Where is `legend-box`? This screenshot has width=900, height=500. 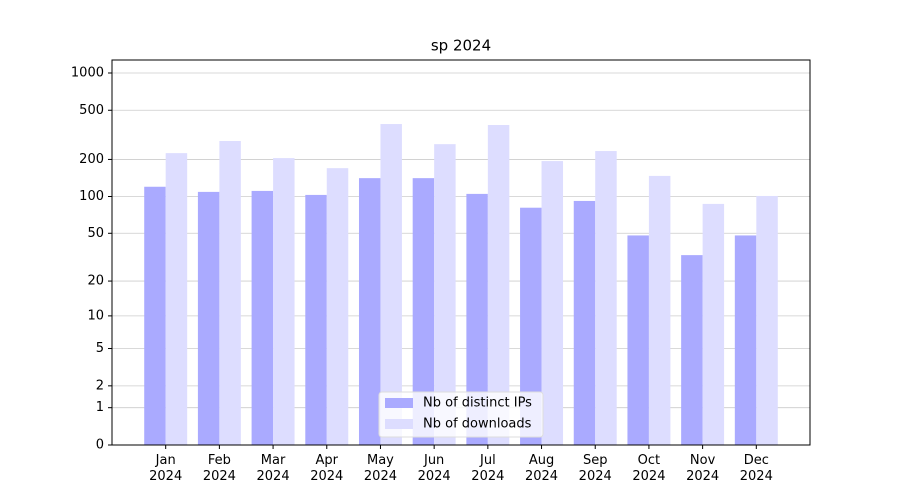 legend-box is located at coordinates (461, 414).